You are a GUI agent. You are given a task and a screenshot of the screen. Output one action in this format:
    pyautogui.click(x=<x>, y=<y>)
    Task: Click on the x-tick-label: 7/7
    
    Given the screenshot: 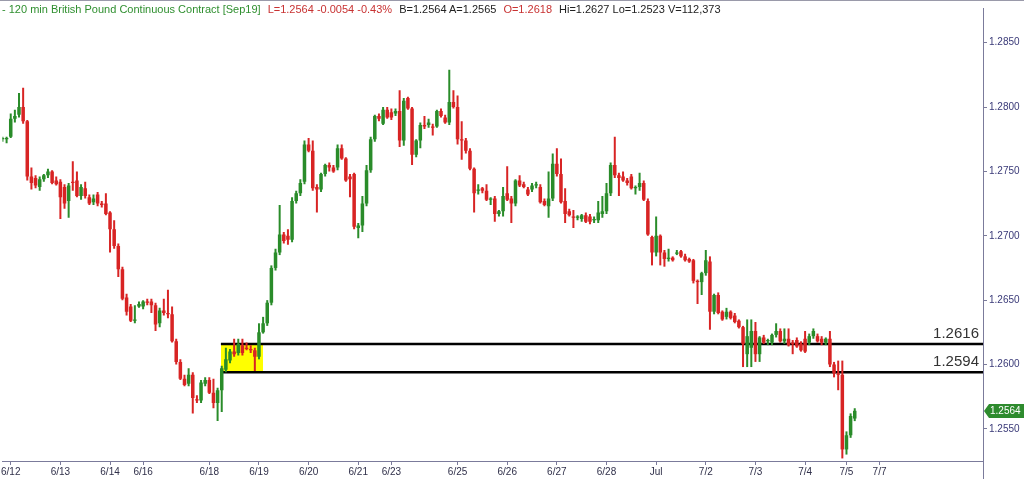 What is the action you would take?
    pyautogui.click(x=879, y=471)
    